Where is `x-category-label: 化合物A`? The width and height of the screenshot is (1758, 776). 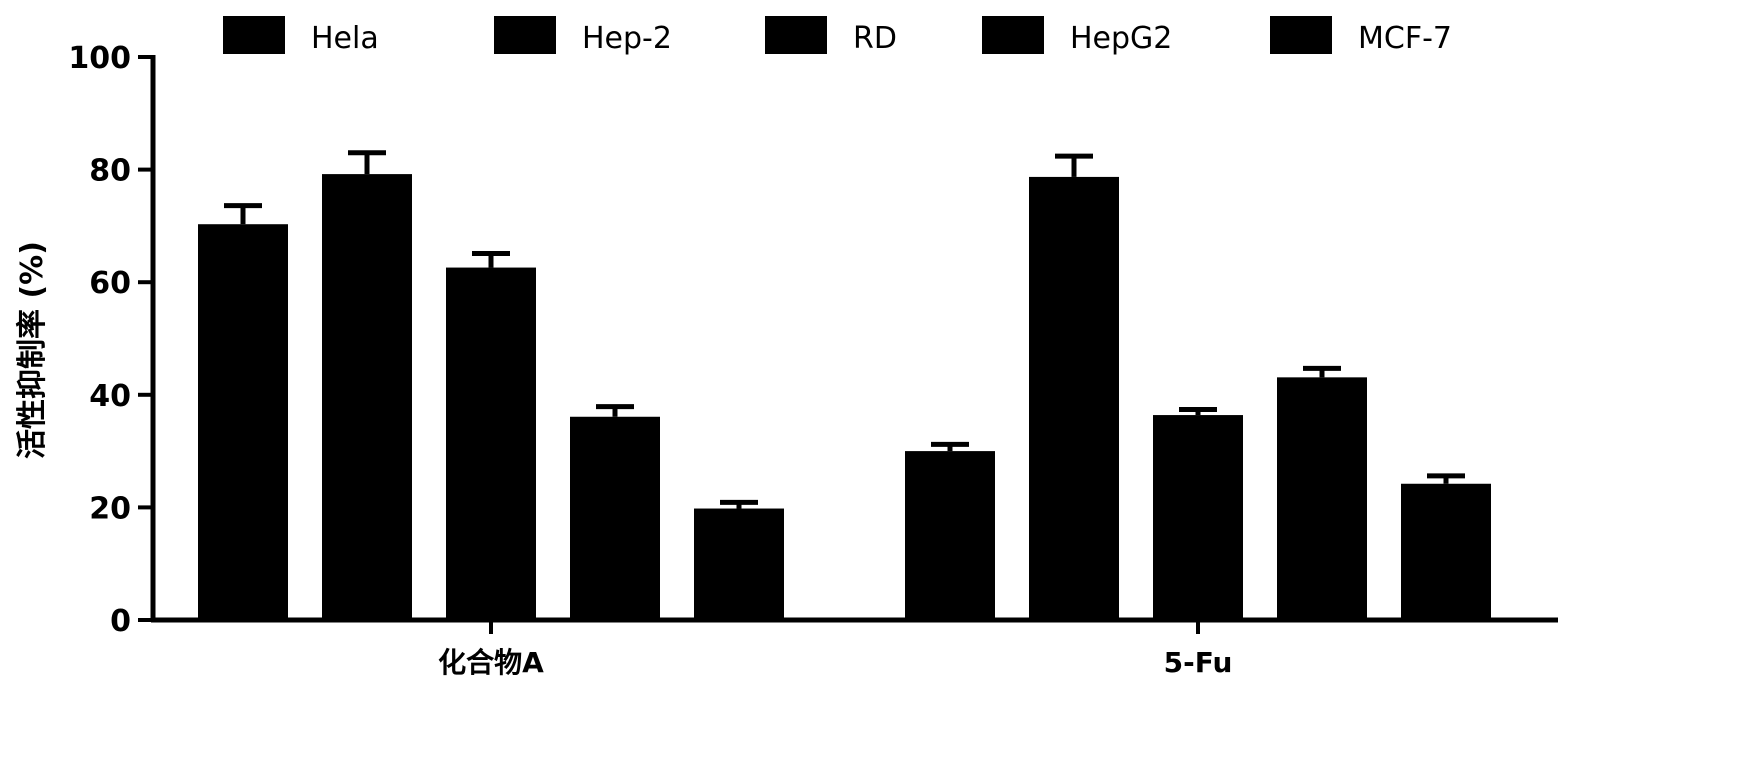 x-category-label: 化合物A is located at coordinates (491, 662).